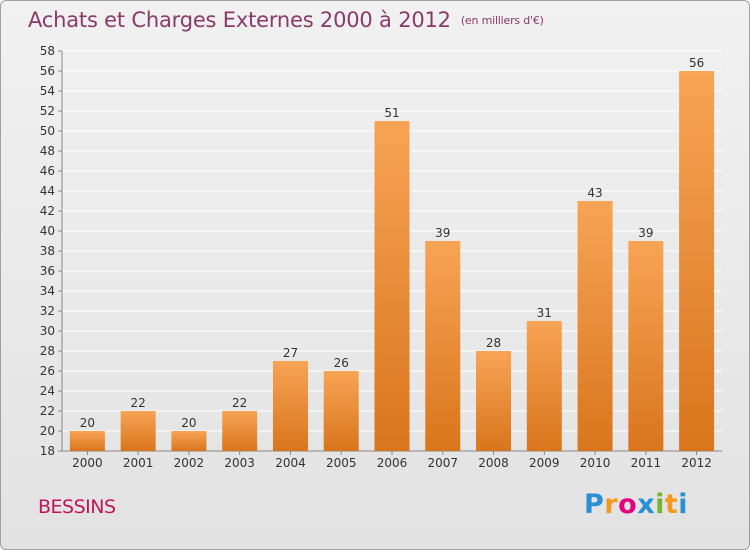 This screenshot has height=550, width=750. I want to click on data-label-2006: 51, so click(391, 113).